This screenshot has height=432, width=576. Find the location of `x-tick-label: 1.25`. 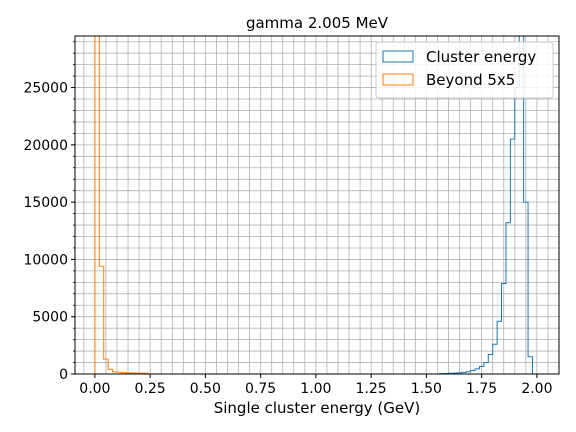

x-tick-label: 1.25 is located at coordinates (371, 389).